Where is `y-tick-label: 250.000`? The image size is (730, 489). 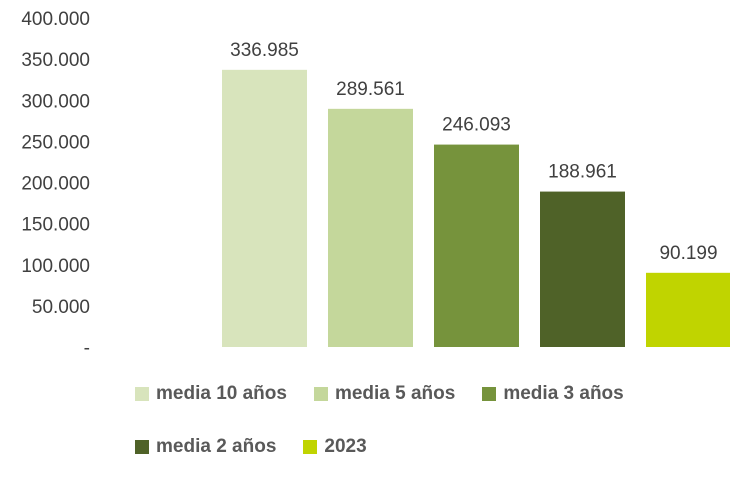 y-tick-label: 250.000 is located at coordinates (55, 142).